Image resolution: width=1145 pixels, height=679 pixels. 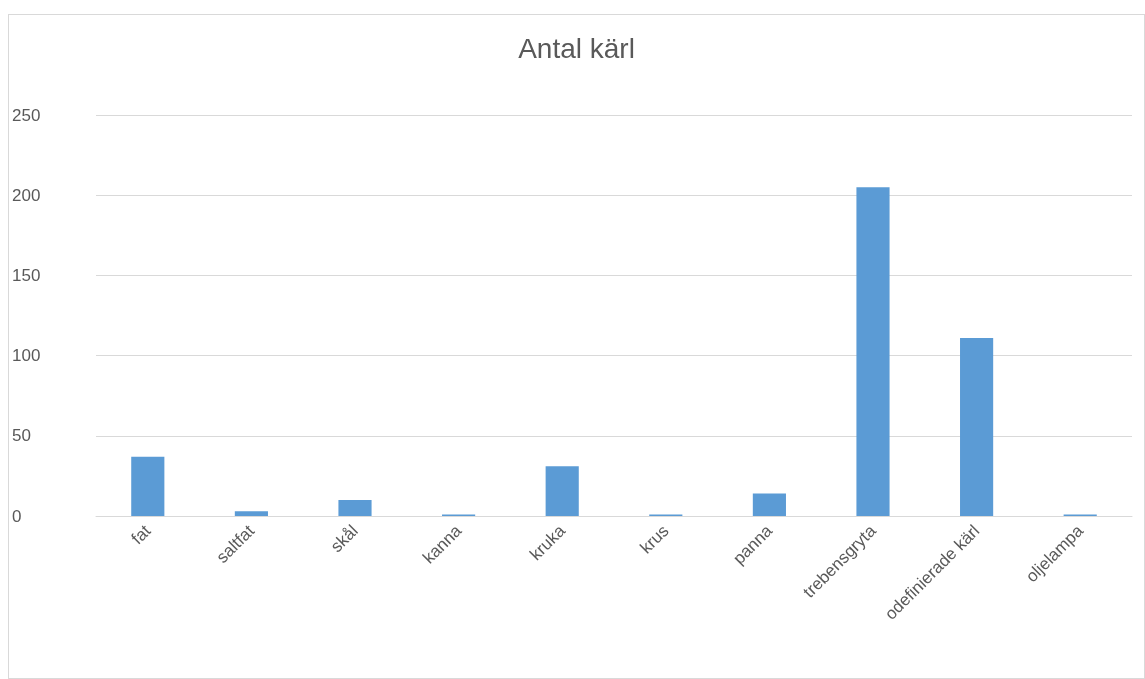 What do you see at coordinates (26, 275) in the screenshot?
I see `y-tick-label: 150` at bounding box center [26, 275].